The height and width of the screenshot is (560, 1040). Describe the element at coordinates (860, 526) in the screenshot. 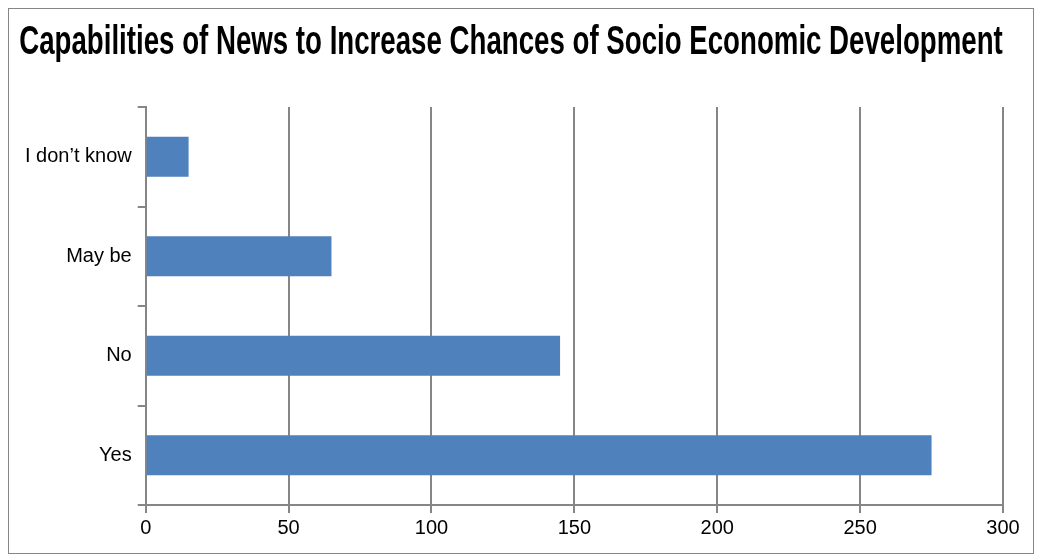

I see `x-tick-label: 250` at that location.